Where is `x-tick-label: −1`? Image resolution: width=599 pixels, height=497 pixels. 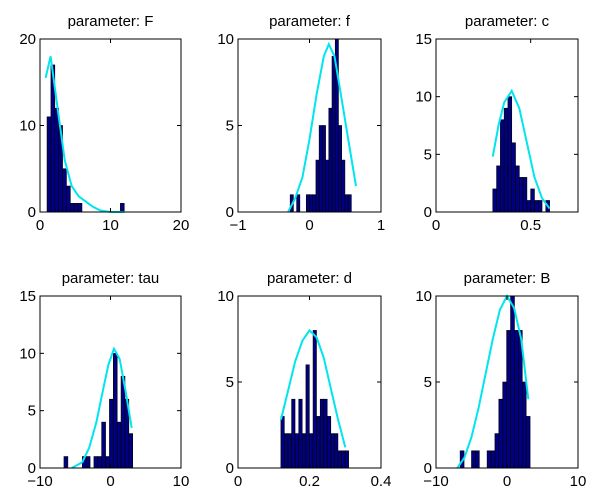 x-tick-label: −1 is located at coordinates (237, 225).